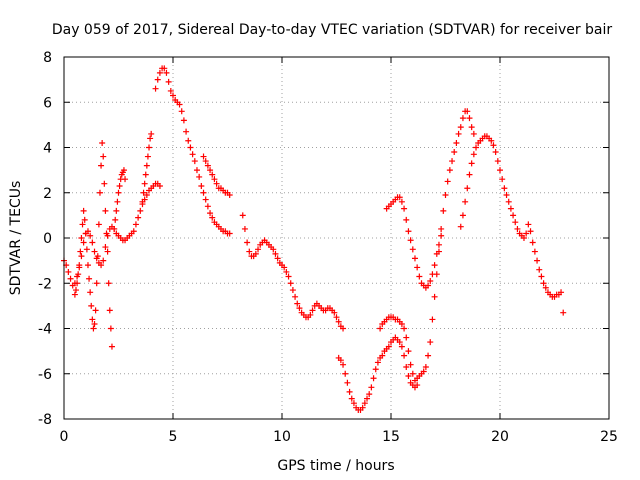  I want to click on y-tick-label: -6, so click(45, 375).